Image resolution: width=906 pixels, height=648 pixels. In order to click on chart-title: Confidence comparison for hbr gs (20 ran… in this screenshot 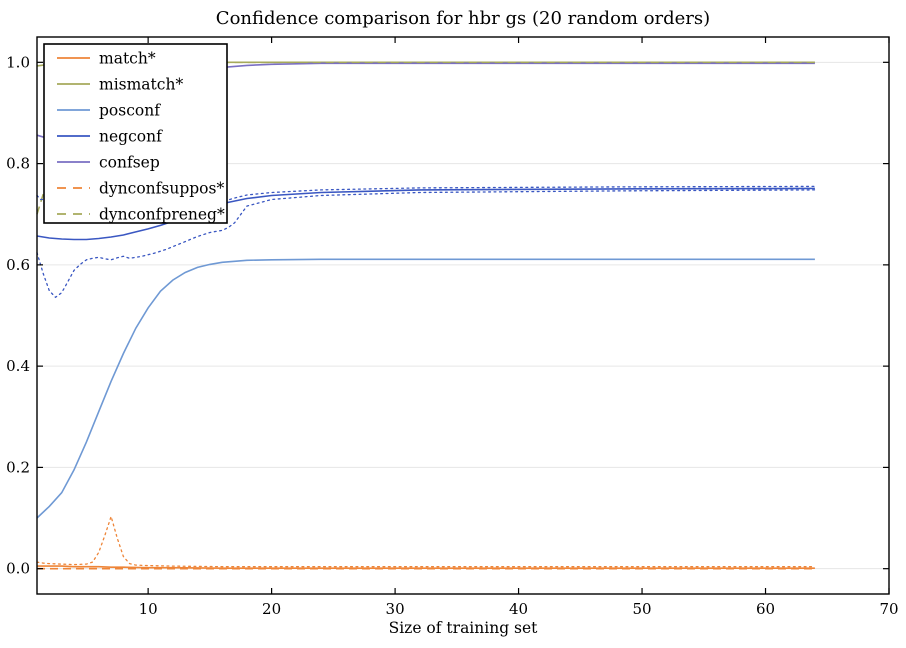, I will do `click(463, 18)`.